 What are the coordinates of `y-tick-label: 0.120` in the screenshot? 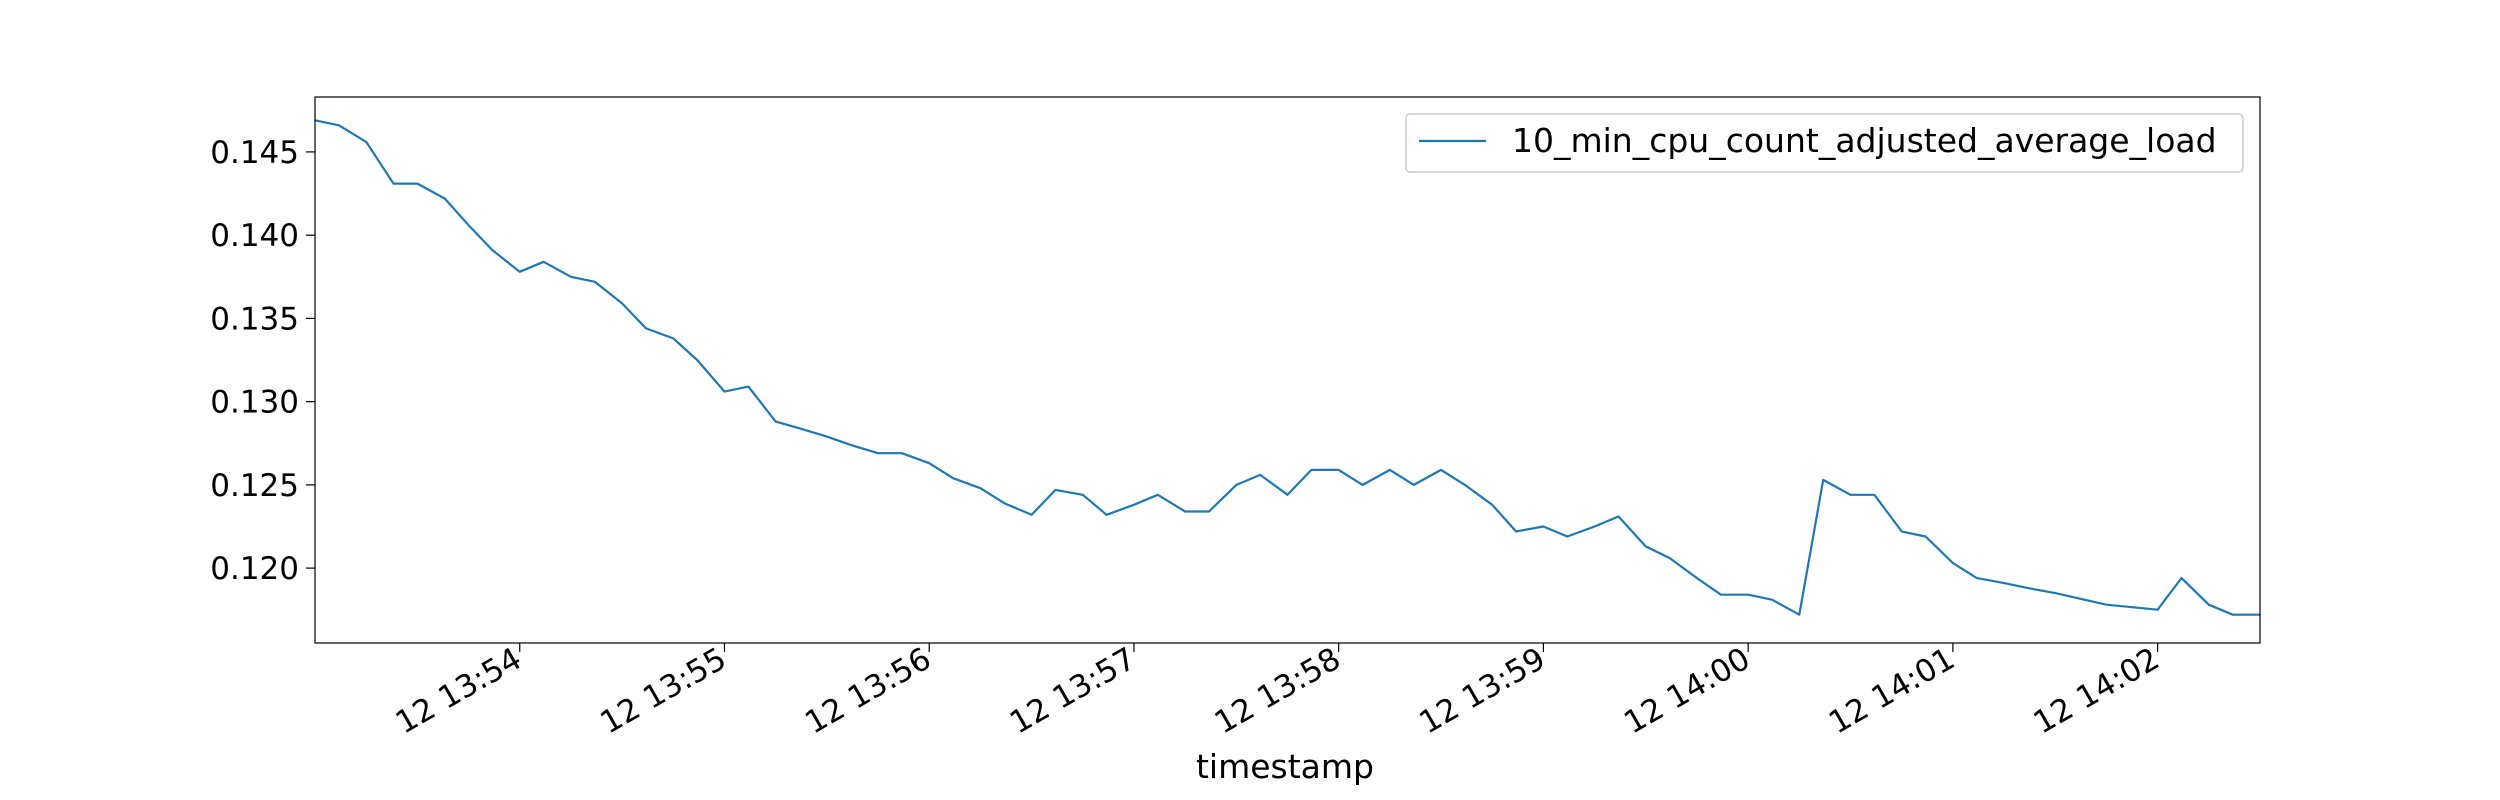 It's located at (254, 569).